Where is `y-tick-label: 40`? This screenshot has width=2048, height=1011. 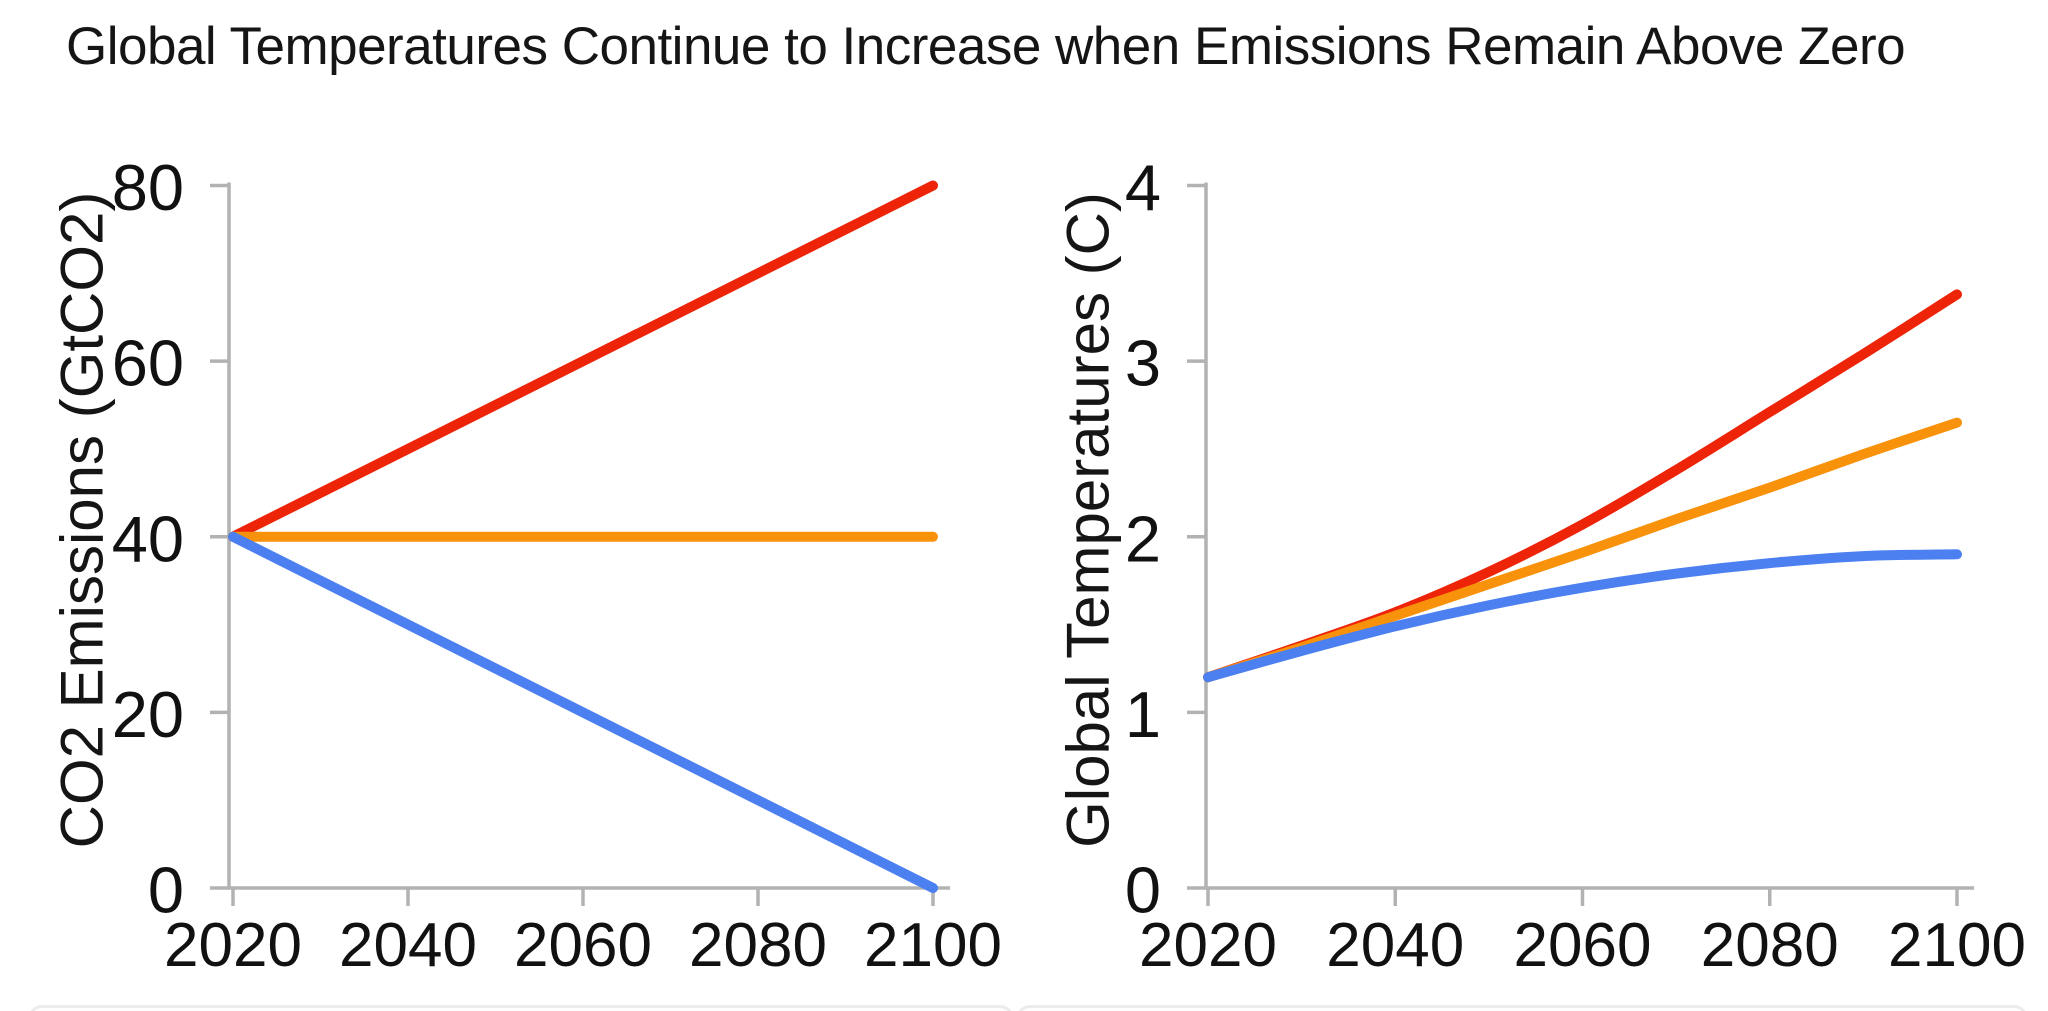
y-tick-label: 40 is located at coordinates (148, 538).